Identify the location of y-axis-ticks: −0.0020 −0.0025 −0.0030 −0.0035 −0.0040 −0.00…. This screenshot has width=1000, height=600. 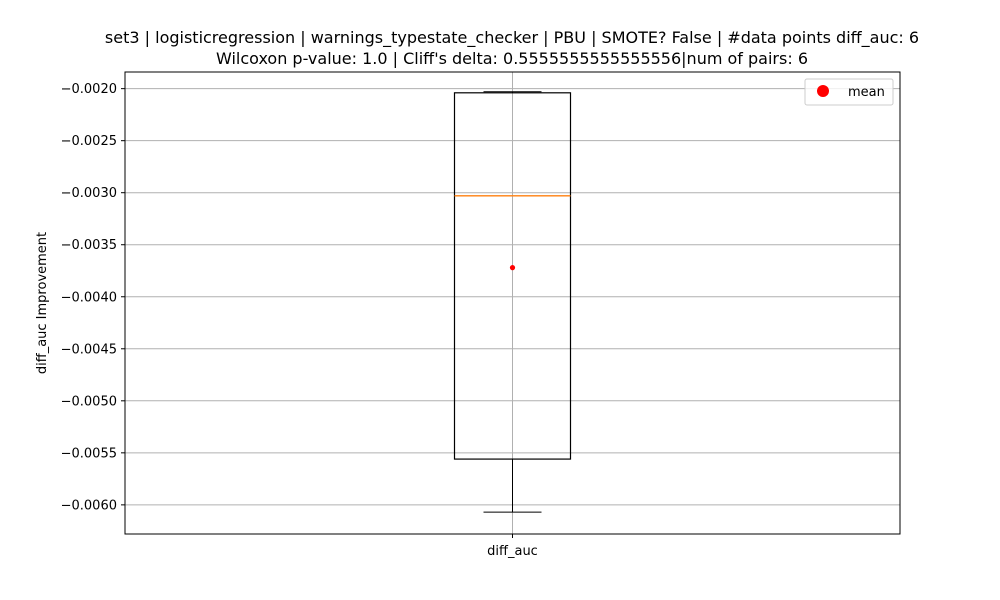
(93, 297).